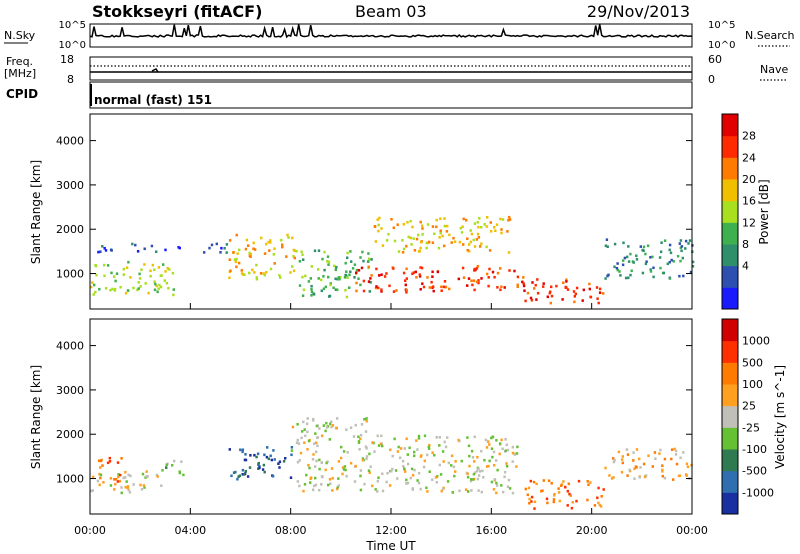 This screenshot has width=800, height=554. I want to click on colorbar-tick-label: 8, so click(745, 244).